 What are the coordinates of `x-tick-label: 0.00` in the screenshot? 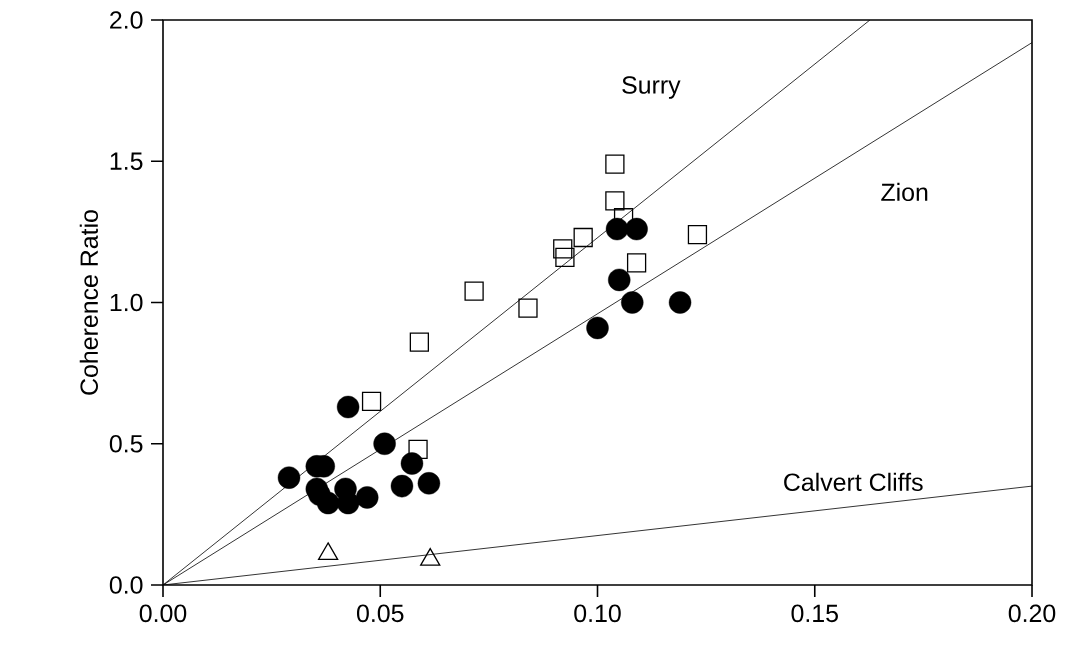 It's located at (163, 613).